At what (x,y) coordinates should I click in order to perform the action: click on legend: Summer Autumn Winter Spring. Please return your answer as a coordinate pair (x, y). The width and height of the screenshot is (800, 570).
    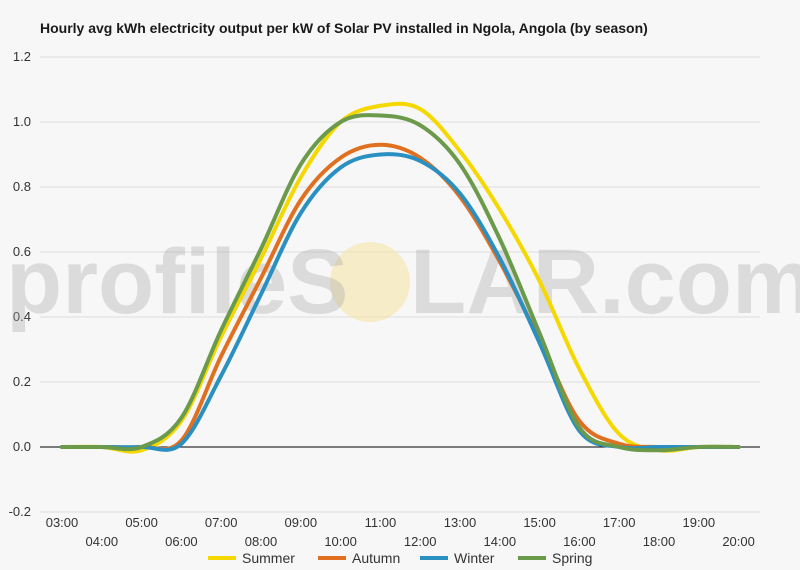
    Looking at the image, I should click on (400, 558).